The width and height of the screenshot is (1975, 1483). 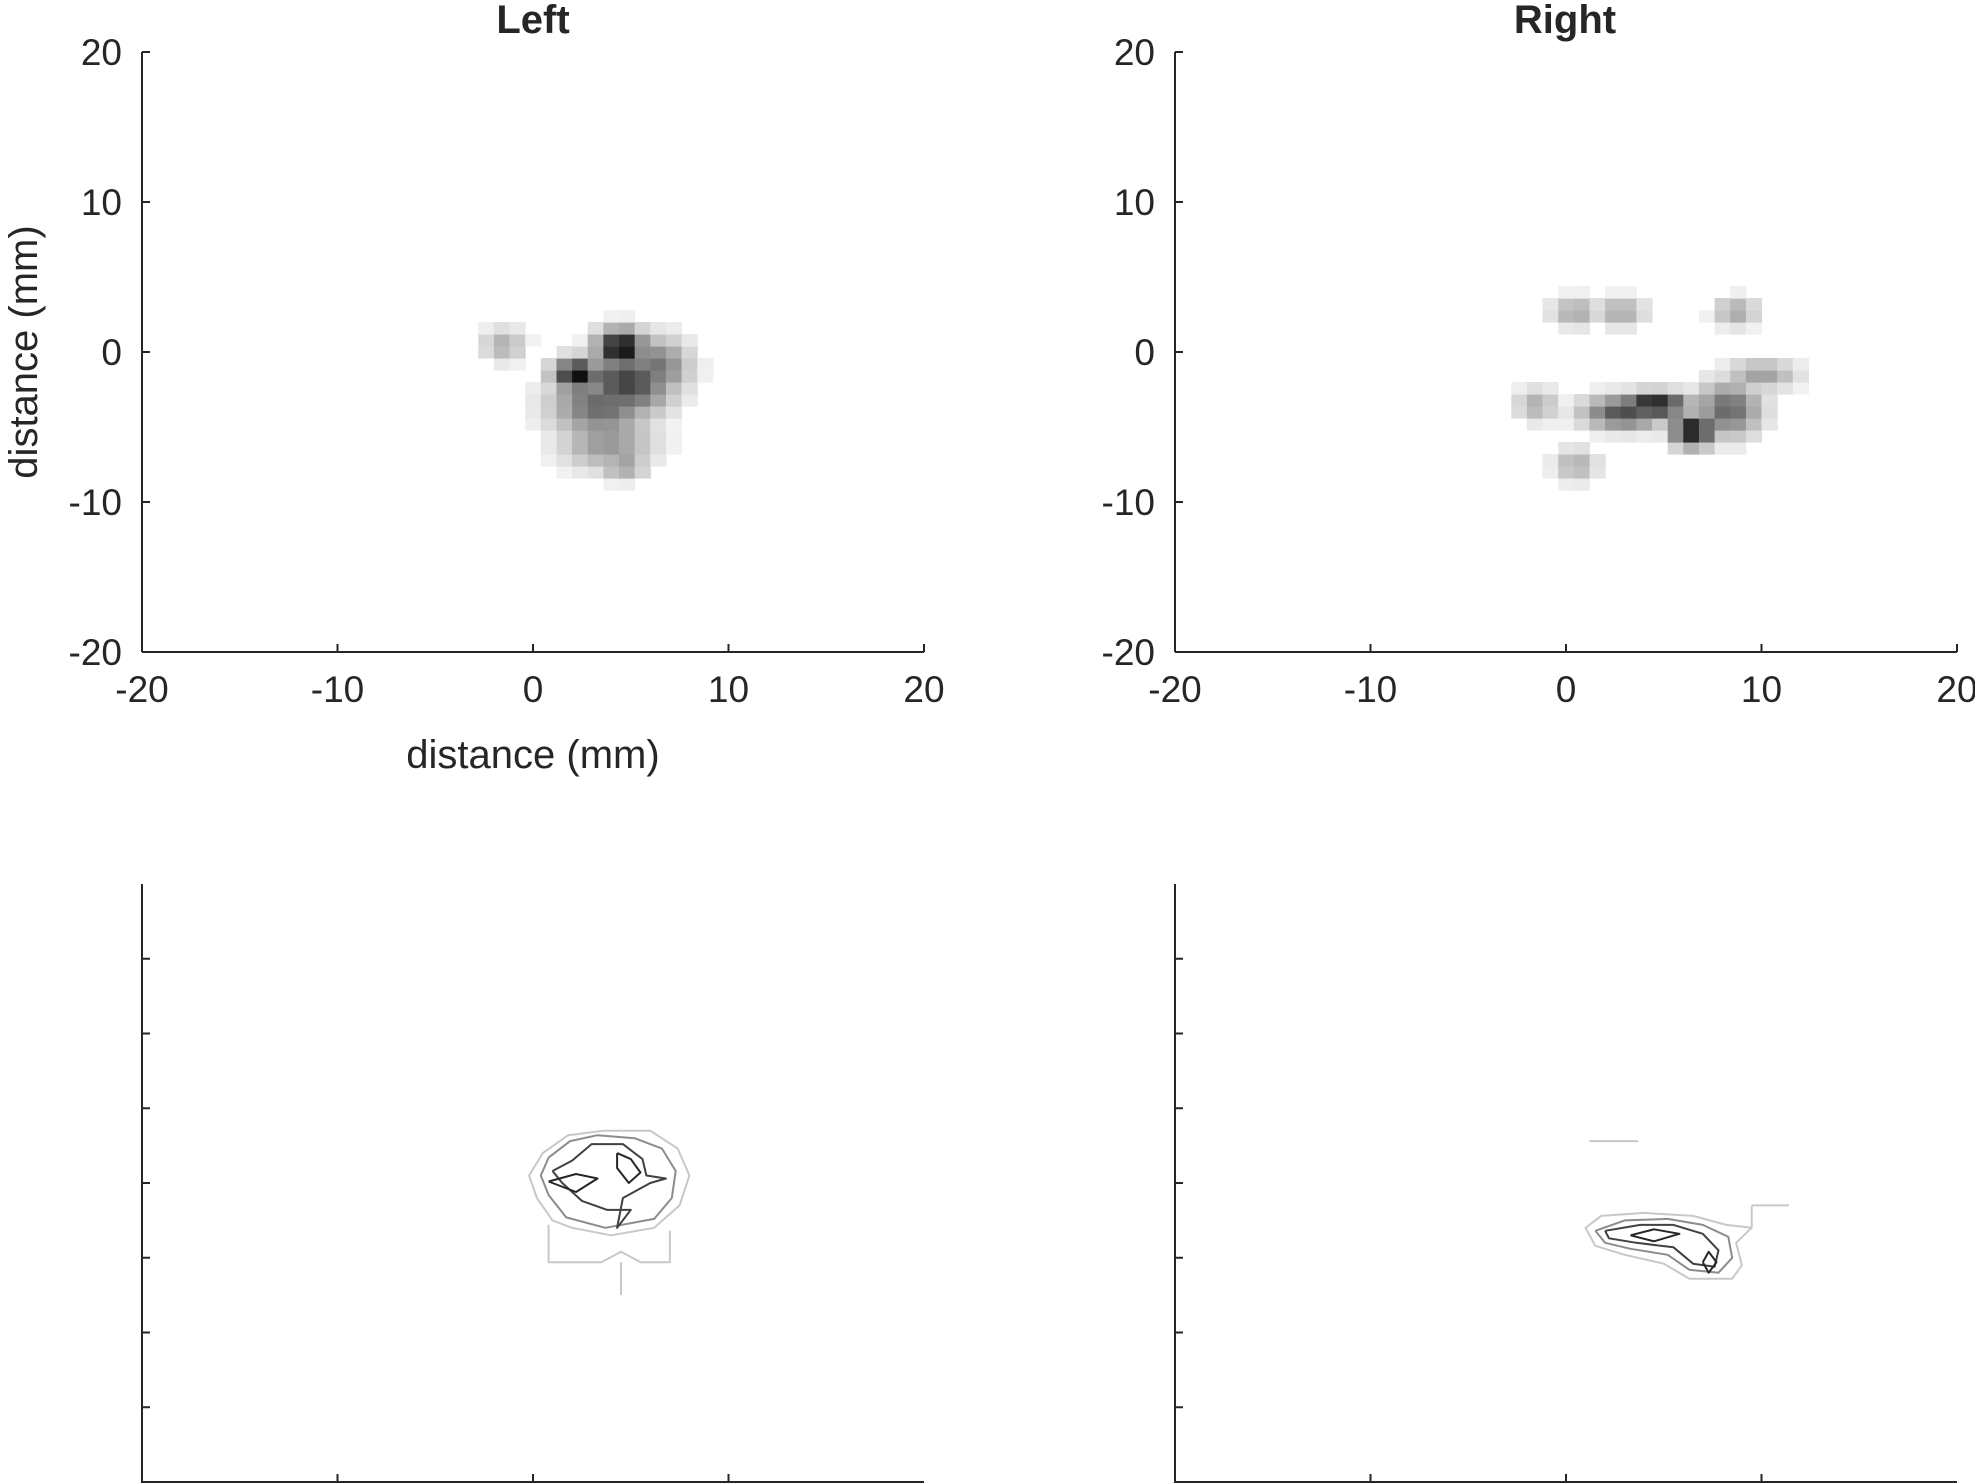 What do you see at coordinates (95, 502) in the screenshot?
I see `y-tick-label: -10` at bounding box center [95, 502].